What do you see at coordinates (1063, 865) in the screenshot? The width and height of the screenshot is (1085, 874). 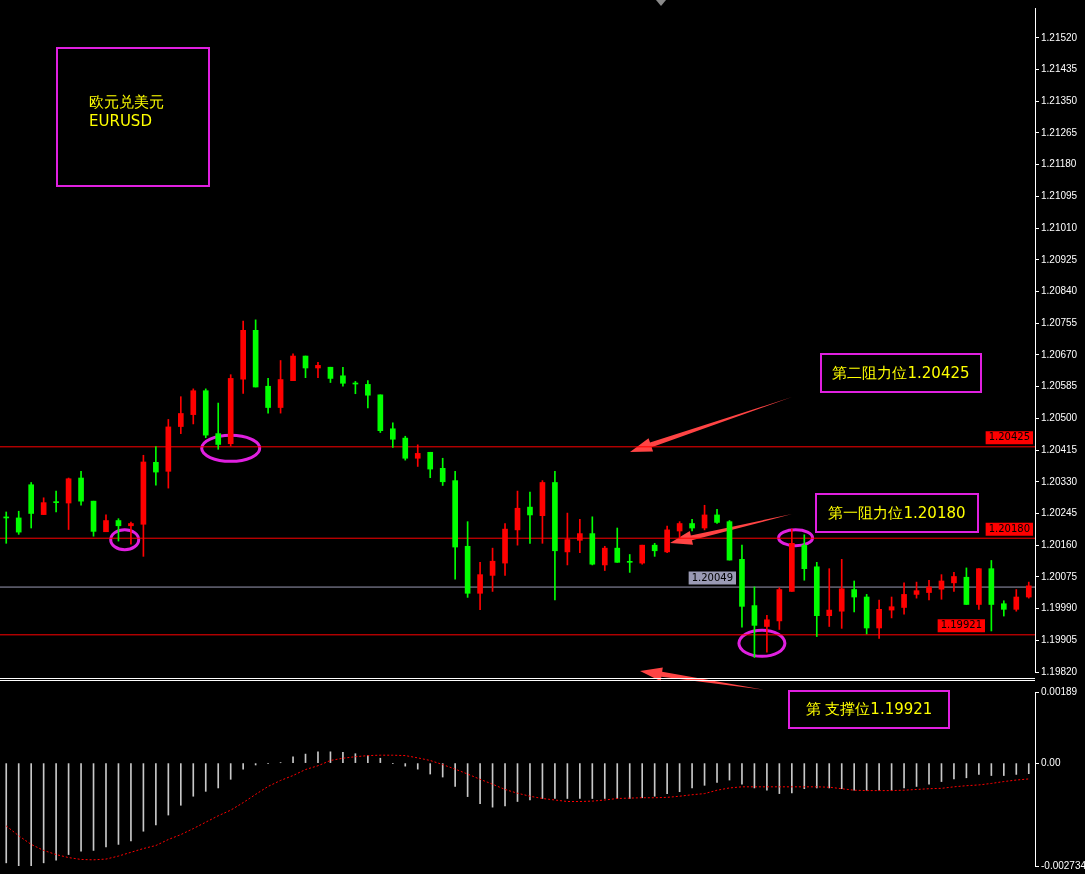 I see `y-tick-label: -0.002734` at bounding box center [1063, 865].